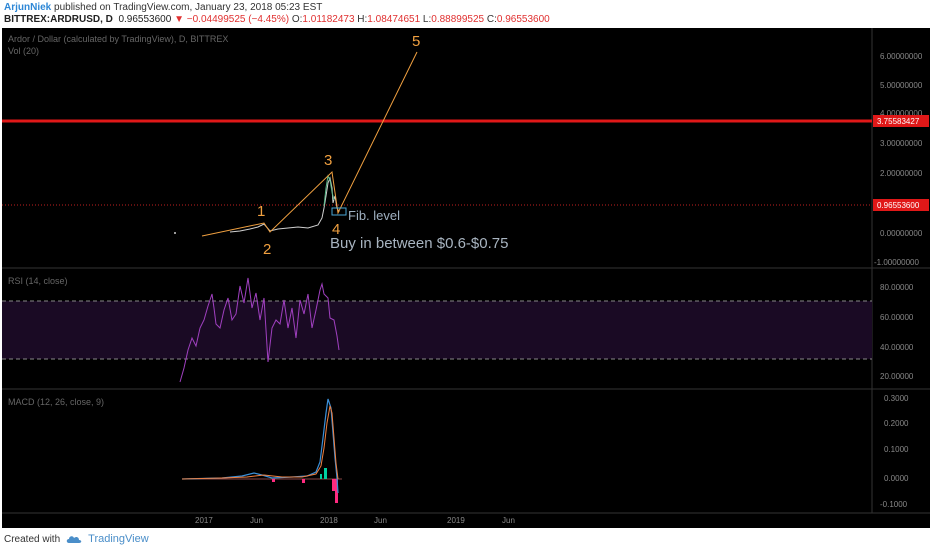 The height and width of the screenshot is (550, 932). Describe the element at coordinates (419, 243) in the screenshot. I see `buy-annotation: Buy in between $0.6-$0.75` at that location.